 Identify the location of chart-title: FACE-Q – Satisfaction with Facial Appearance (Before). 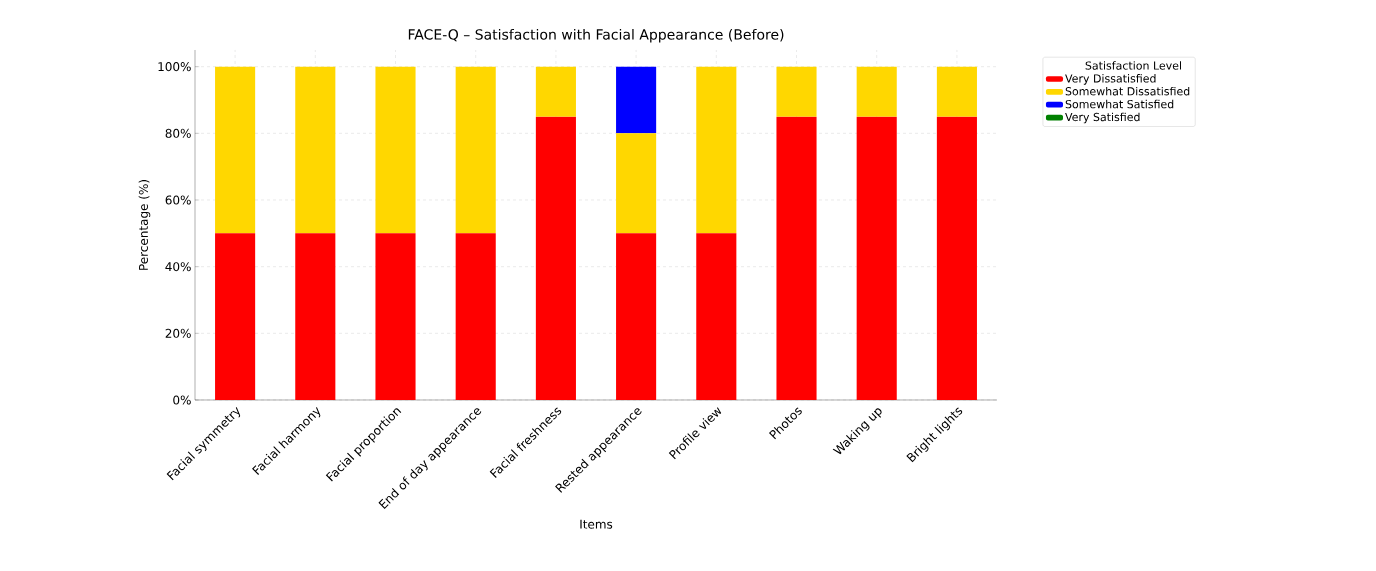
(596, 35).